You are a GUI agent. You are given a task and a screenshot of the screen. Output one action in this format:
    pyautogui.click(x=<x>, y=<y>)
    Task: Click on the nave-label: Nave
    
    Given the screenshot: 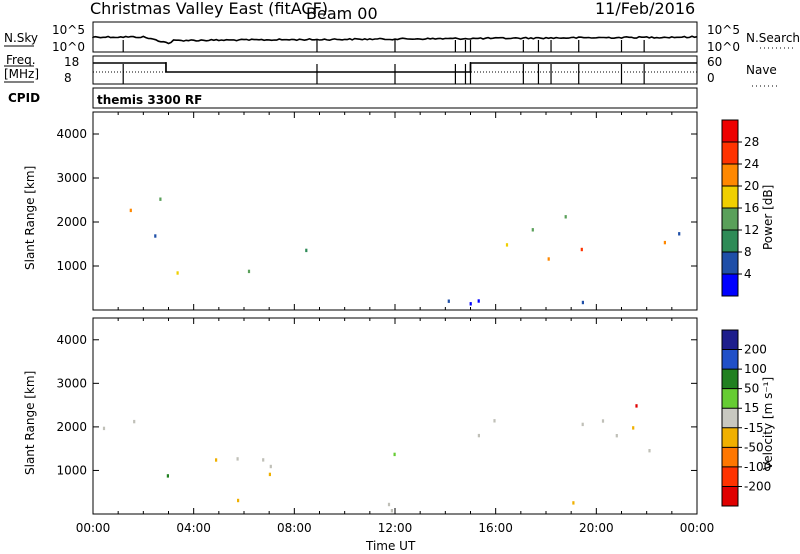 What is the action you would take?
    pyautogui.click(x=761, y=70)
    